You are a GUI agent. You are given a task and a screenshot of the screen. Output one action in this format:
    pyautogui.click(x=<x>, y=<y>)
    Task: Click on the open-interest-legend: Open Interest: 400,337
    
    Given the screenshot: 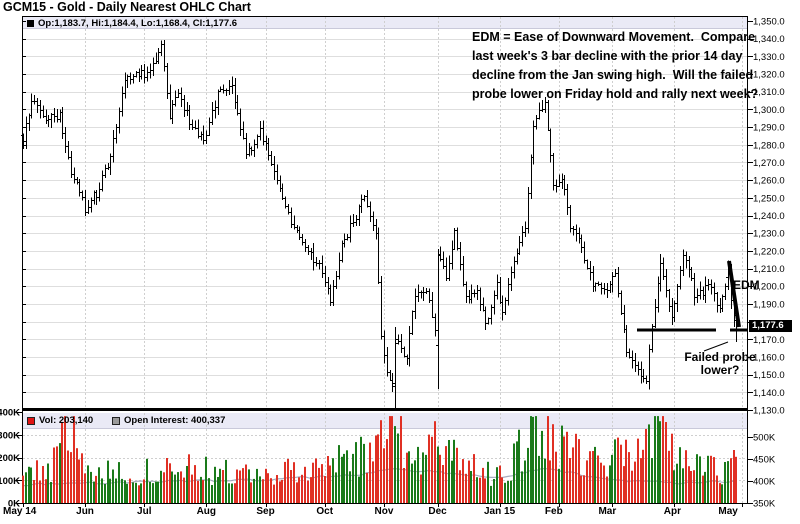 What is the action you would take?
    pyautogui.click(x=168, y=420)
    